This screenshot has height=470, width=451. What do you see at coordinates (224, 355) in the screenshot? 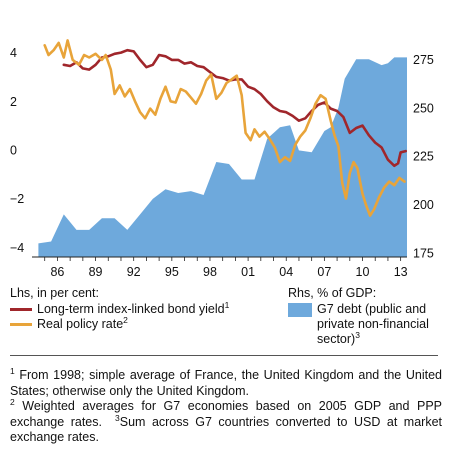
I see `footnote-divider` at bounding box center [224, 355].